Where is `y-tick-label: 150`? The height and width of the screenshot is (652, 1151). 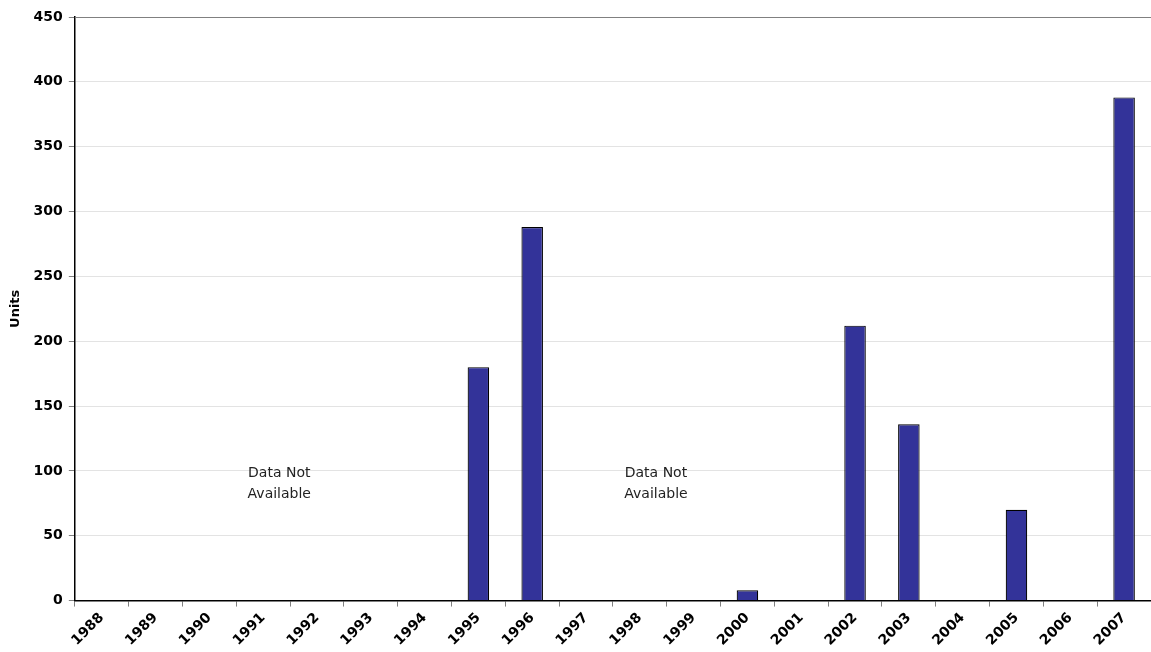 y-tick-label: 150 is located at coordinates (48, 404).